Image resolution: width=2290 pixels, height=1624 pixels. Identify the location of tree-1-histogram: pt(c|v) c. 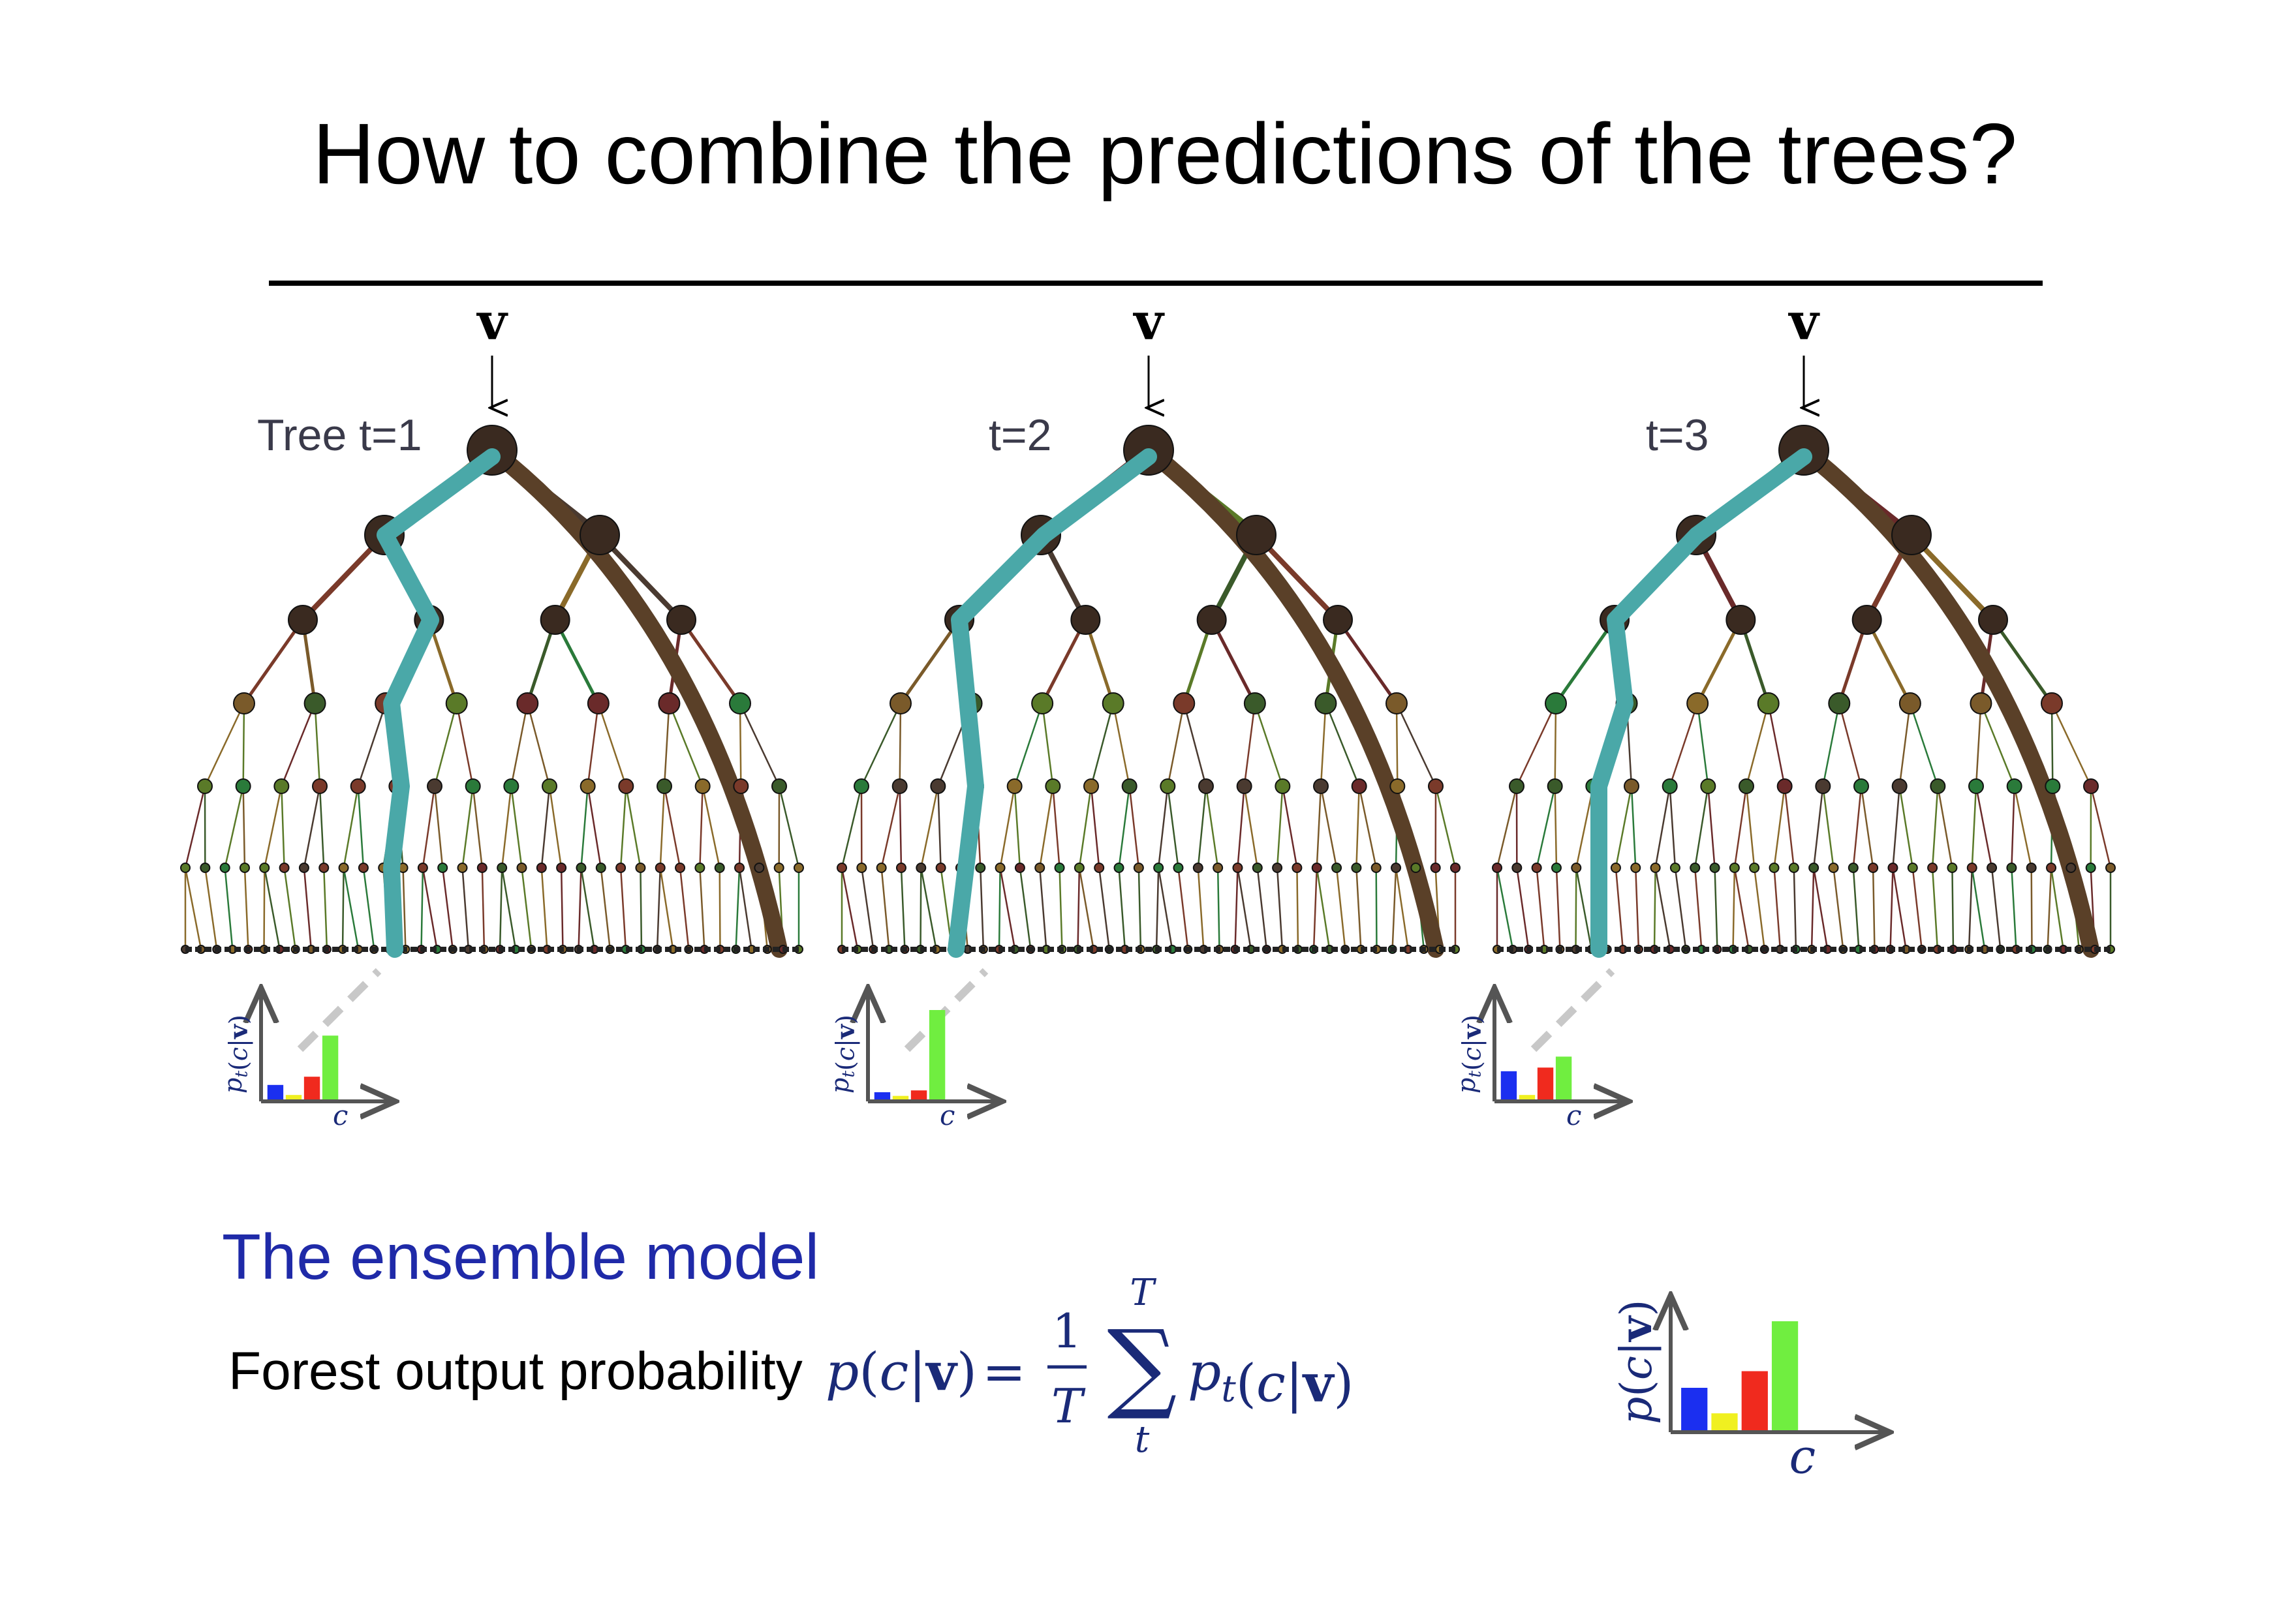
(306, 1061).